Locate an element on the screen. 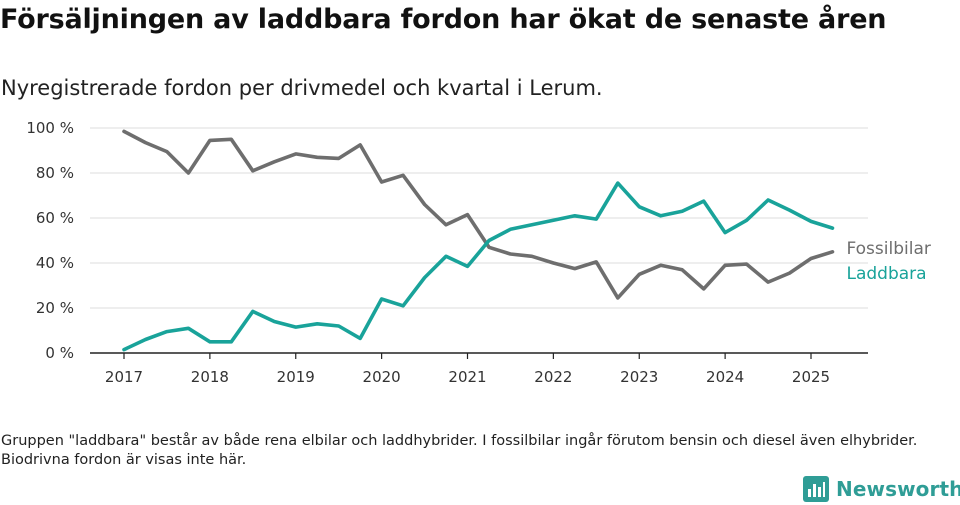 Image resolution: width=960 pixels, height=505 pixels. x-axis: 2017 2018 2019 2020 2021 2022 2023 2024 2025 is located at coordinates (479, 369).